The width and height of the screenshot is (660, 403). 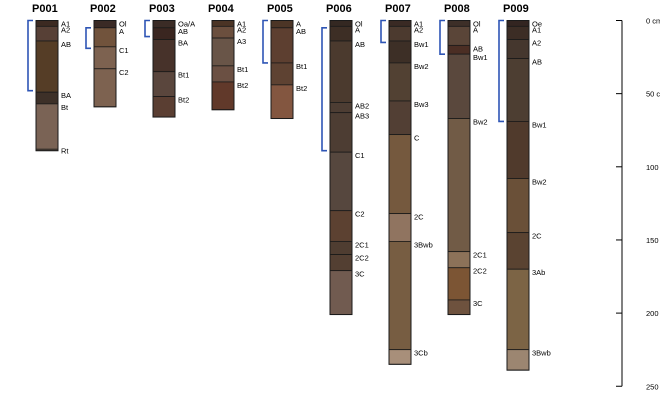 I want to click on horizon-label: Oa/A, so click(x=186, y=24).